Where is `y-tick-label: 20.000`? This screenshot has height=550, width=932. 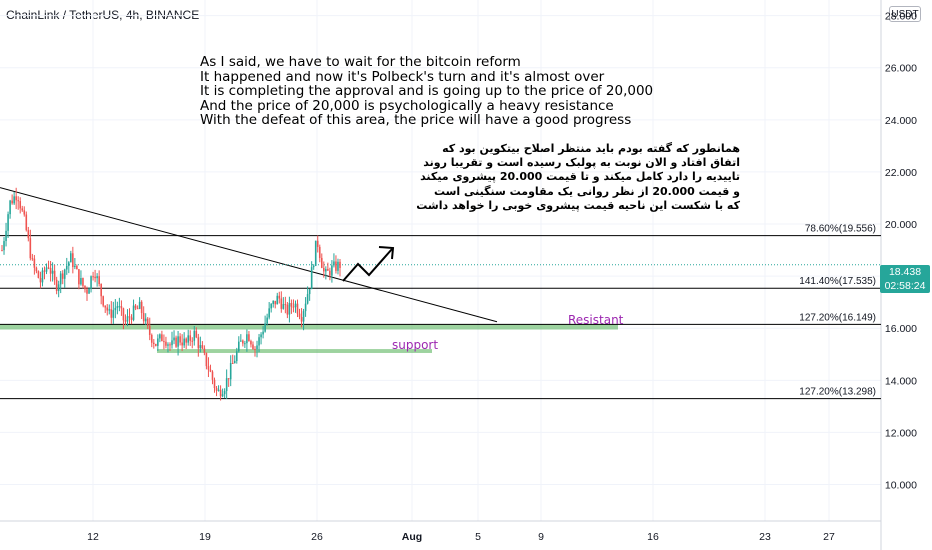
y-tick-label: 20.000 is located at coordinates (901, 225).